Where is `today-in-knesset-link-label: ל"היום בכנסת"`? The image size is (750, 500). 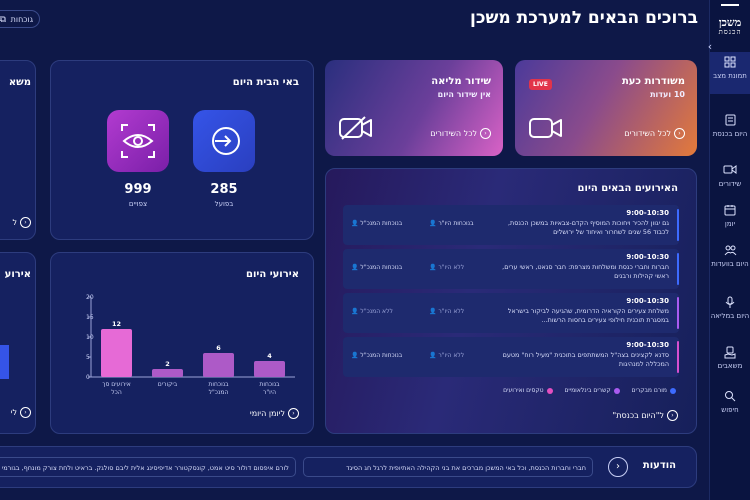
today-in-knesset-link-label: ל"היום בכנסת" is located at coordinates (638, 415).